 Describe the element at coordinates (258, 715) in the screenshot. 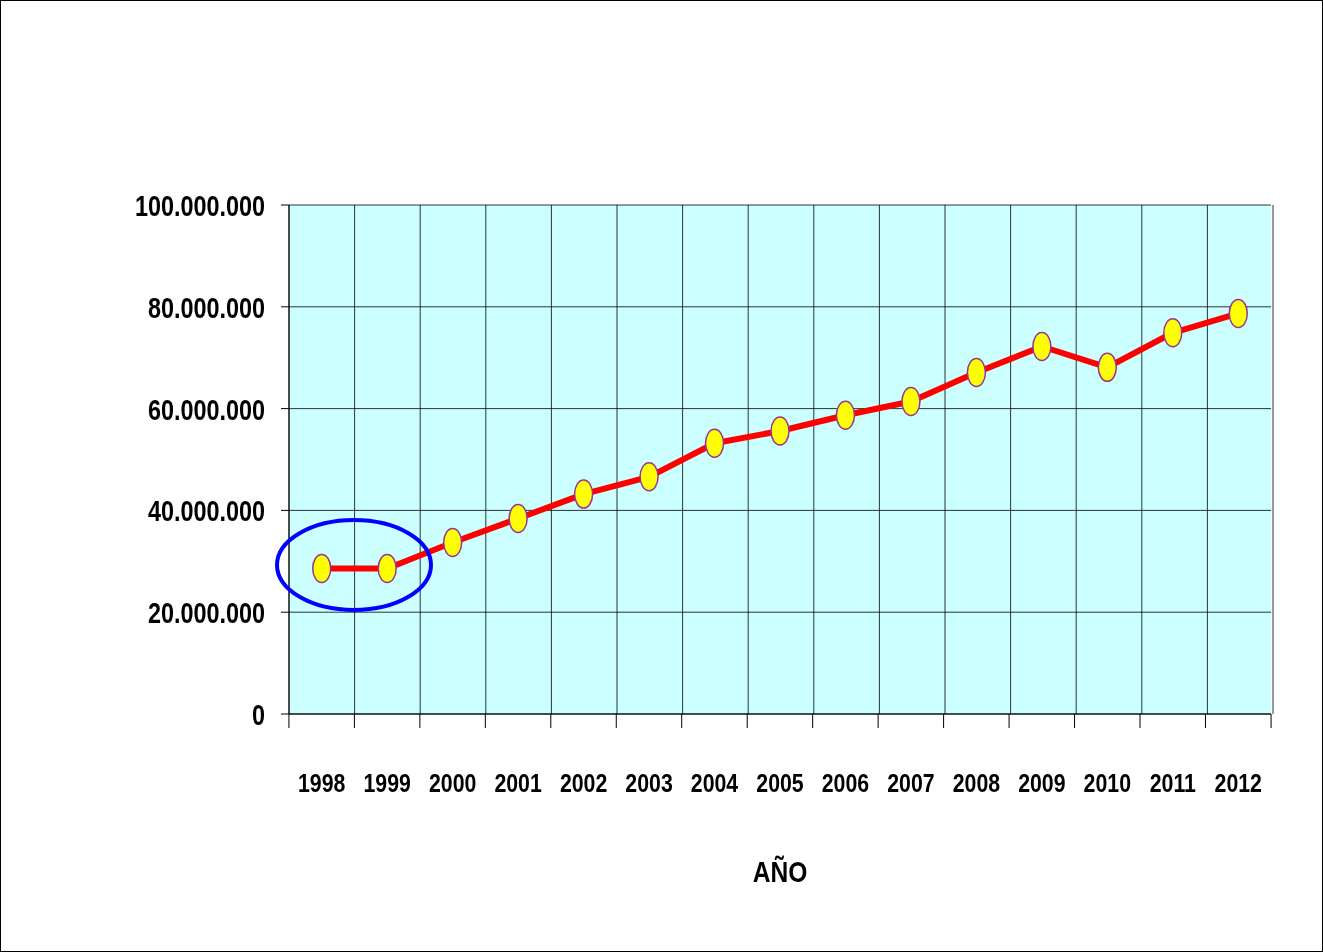

I see `y-tick-label: 0` at that location.